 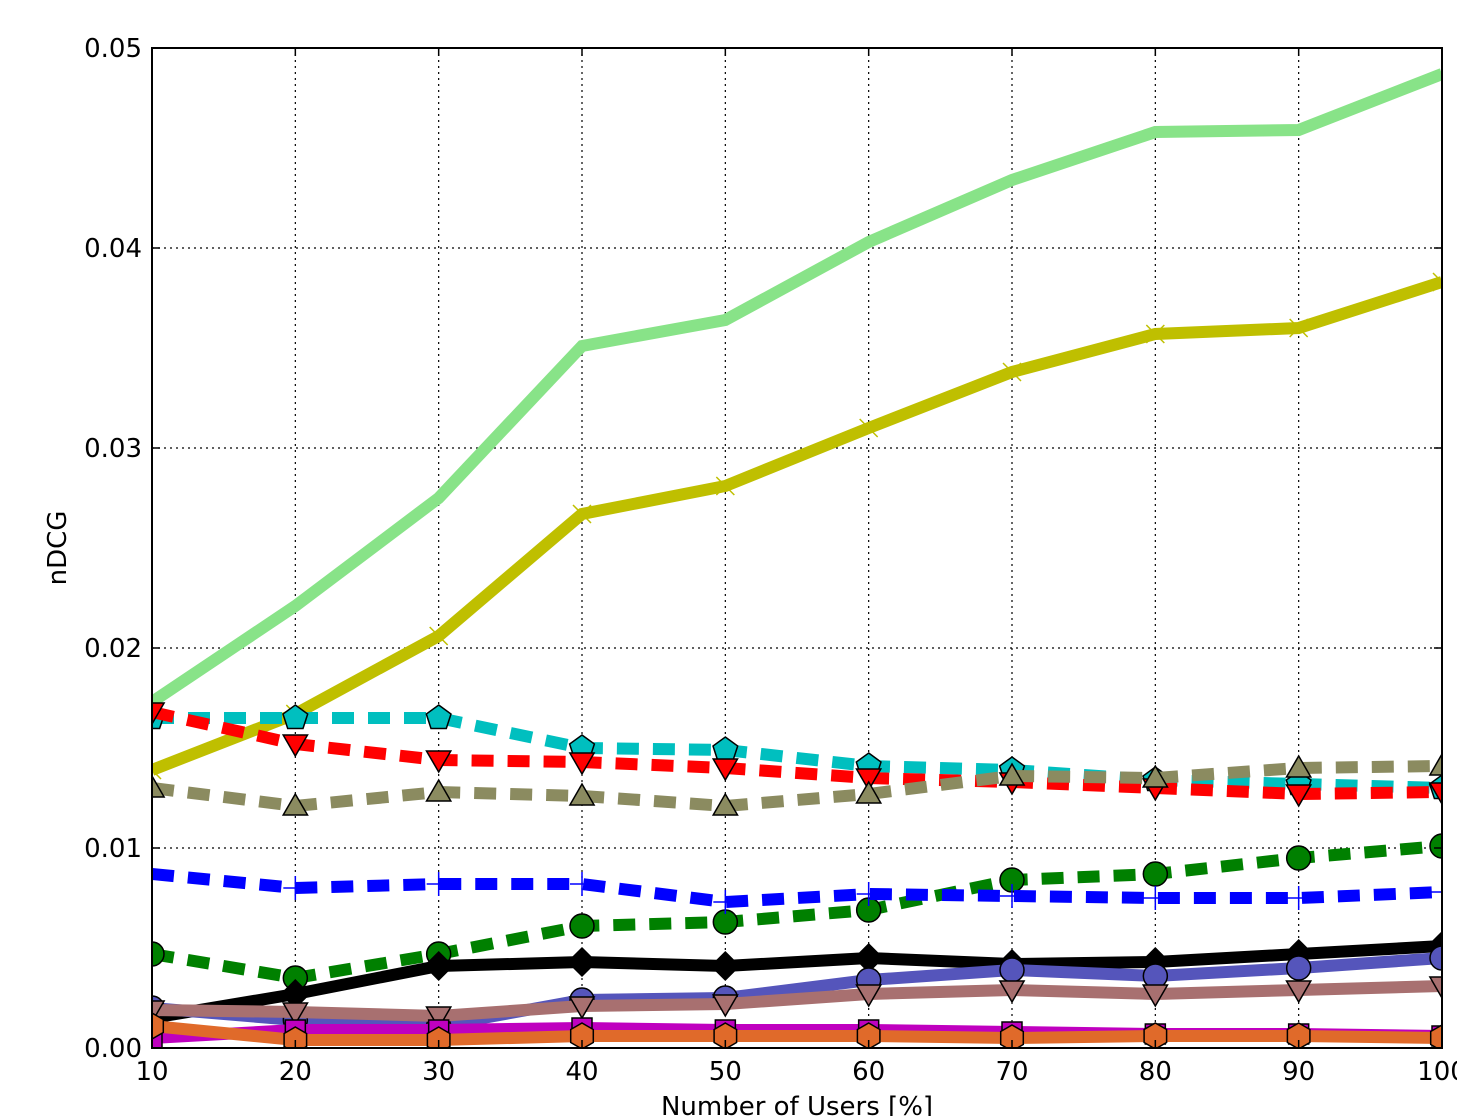 What do you see at coordinates (113, 849) in the screenshot?
I see `y-tick-label: 0.01` at bounding box center [113, 849].